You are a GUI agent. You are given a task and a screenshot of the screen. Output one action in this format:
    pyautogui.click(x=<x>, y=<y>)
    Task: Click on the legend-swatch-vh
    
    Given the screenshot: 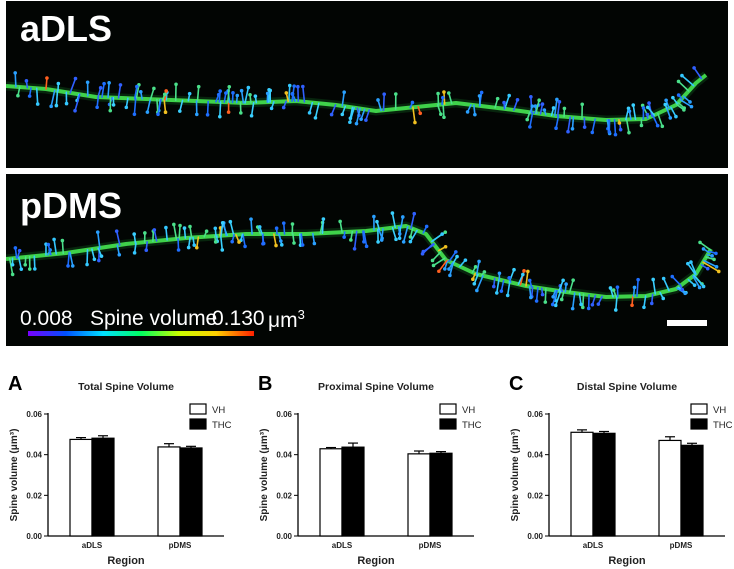 What is the action you would take?
    pyautogui.click(x=699, y=409)
    